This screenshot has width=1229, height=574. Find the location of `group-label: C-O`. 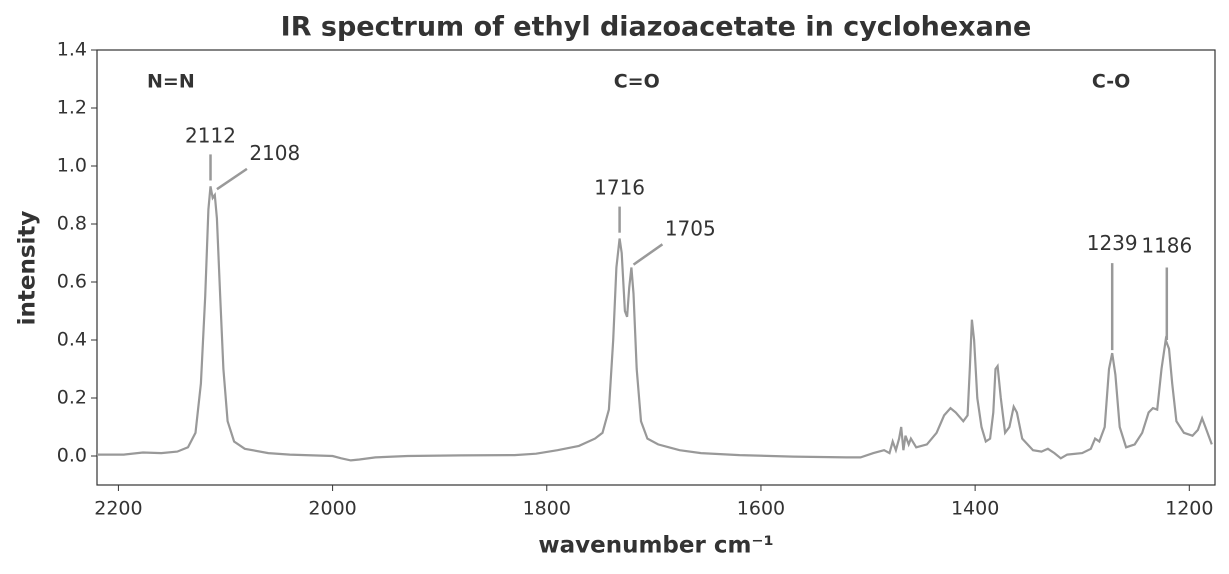

group-label: C-O is located at coordinates (1111, 81).